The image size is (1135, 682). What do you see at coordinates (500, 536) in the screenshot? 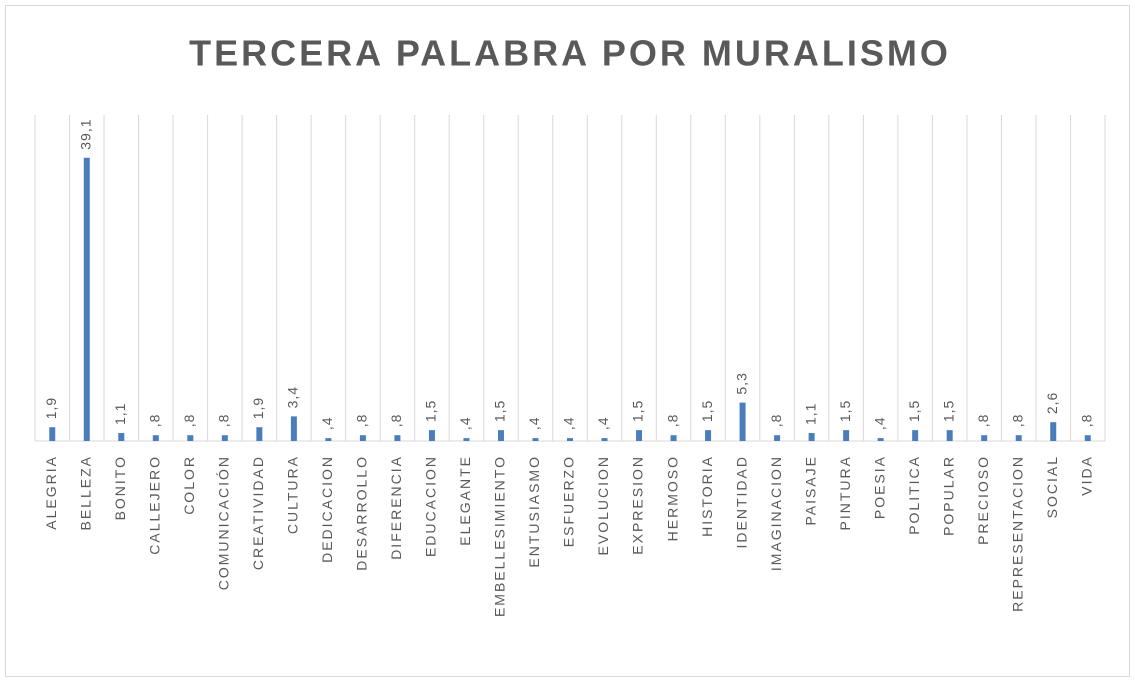
I see `x-tick-label: EMBELLESIMIENTO` at bounding box center [500, 536].